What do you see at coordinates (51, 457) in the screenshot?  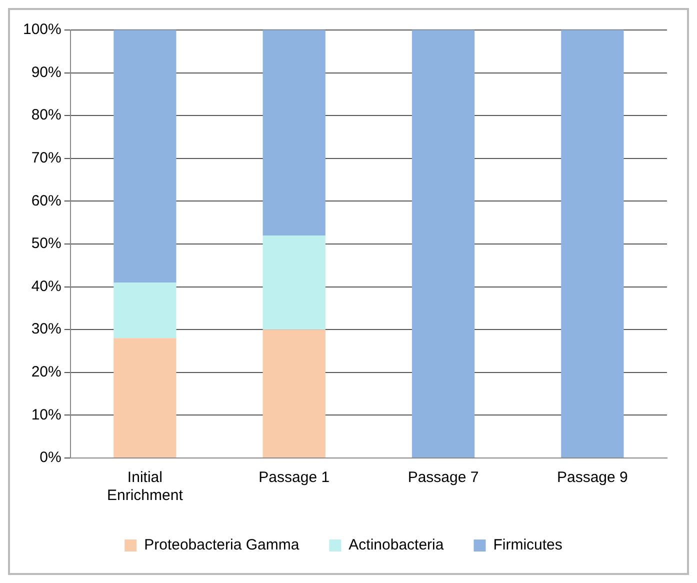 I see `y-tick-label: 0%` at bounding box center [51, 457].